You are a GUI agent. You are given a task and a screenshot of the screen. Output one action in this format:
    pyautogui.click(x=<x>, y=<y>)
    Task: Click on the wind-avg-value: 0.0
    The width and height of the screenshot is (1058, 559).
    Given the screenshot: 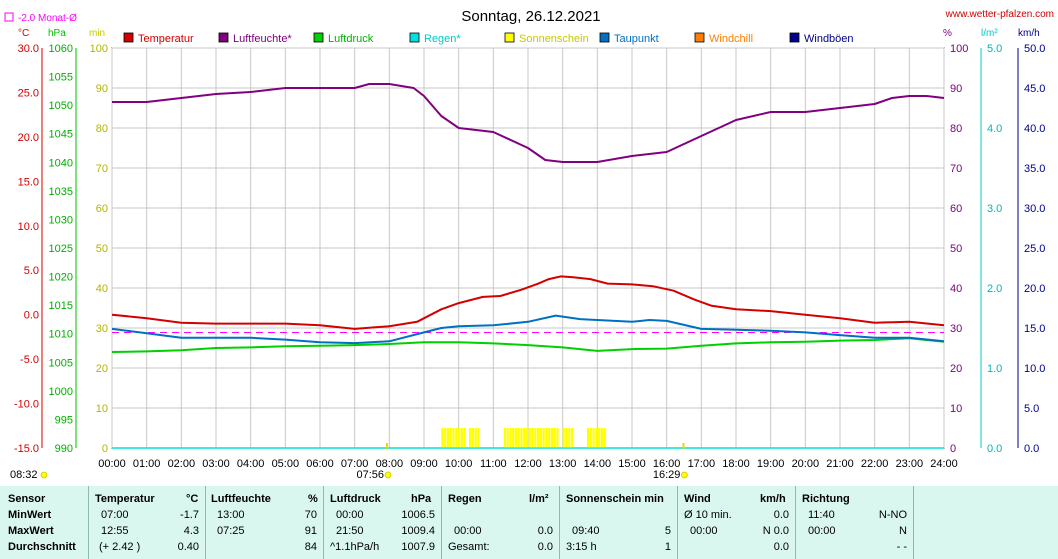 What is the action you would take?
    pyautogui.click(x=781, y=547)
    